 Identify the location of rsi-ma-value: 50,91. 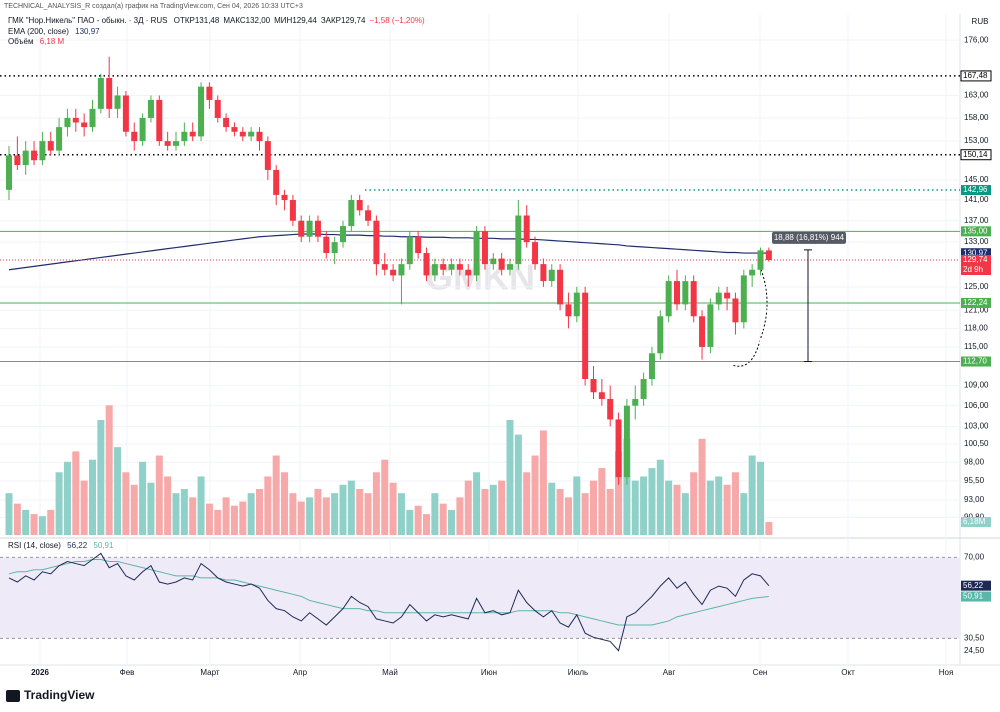
(103, 545).